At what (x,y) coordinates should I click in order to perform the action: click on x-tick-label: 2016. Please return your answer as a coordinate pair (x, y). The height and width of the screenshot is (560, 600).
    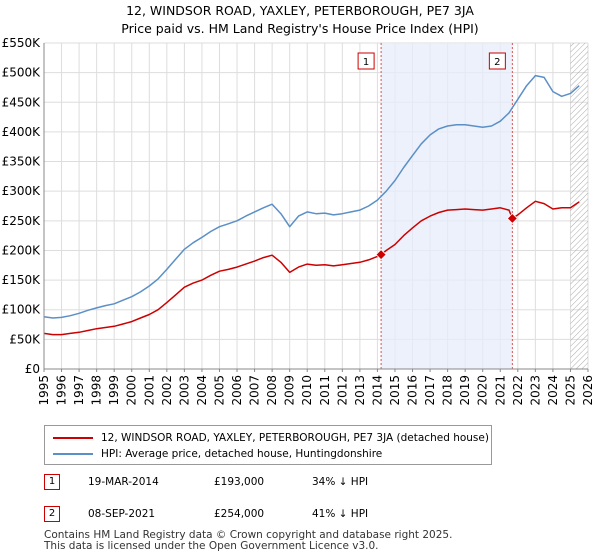
    Looking at the image, I should click on (413, 390).